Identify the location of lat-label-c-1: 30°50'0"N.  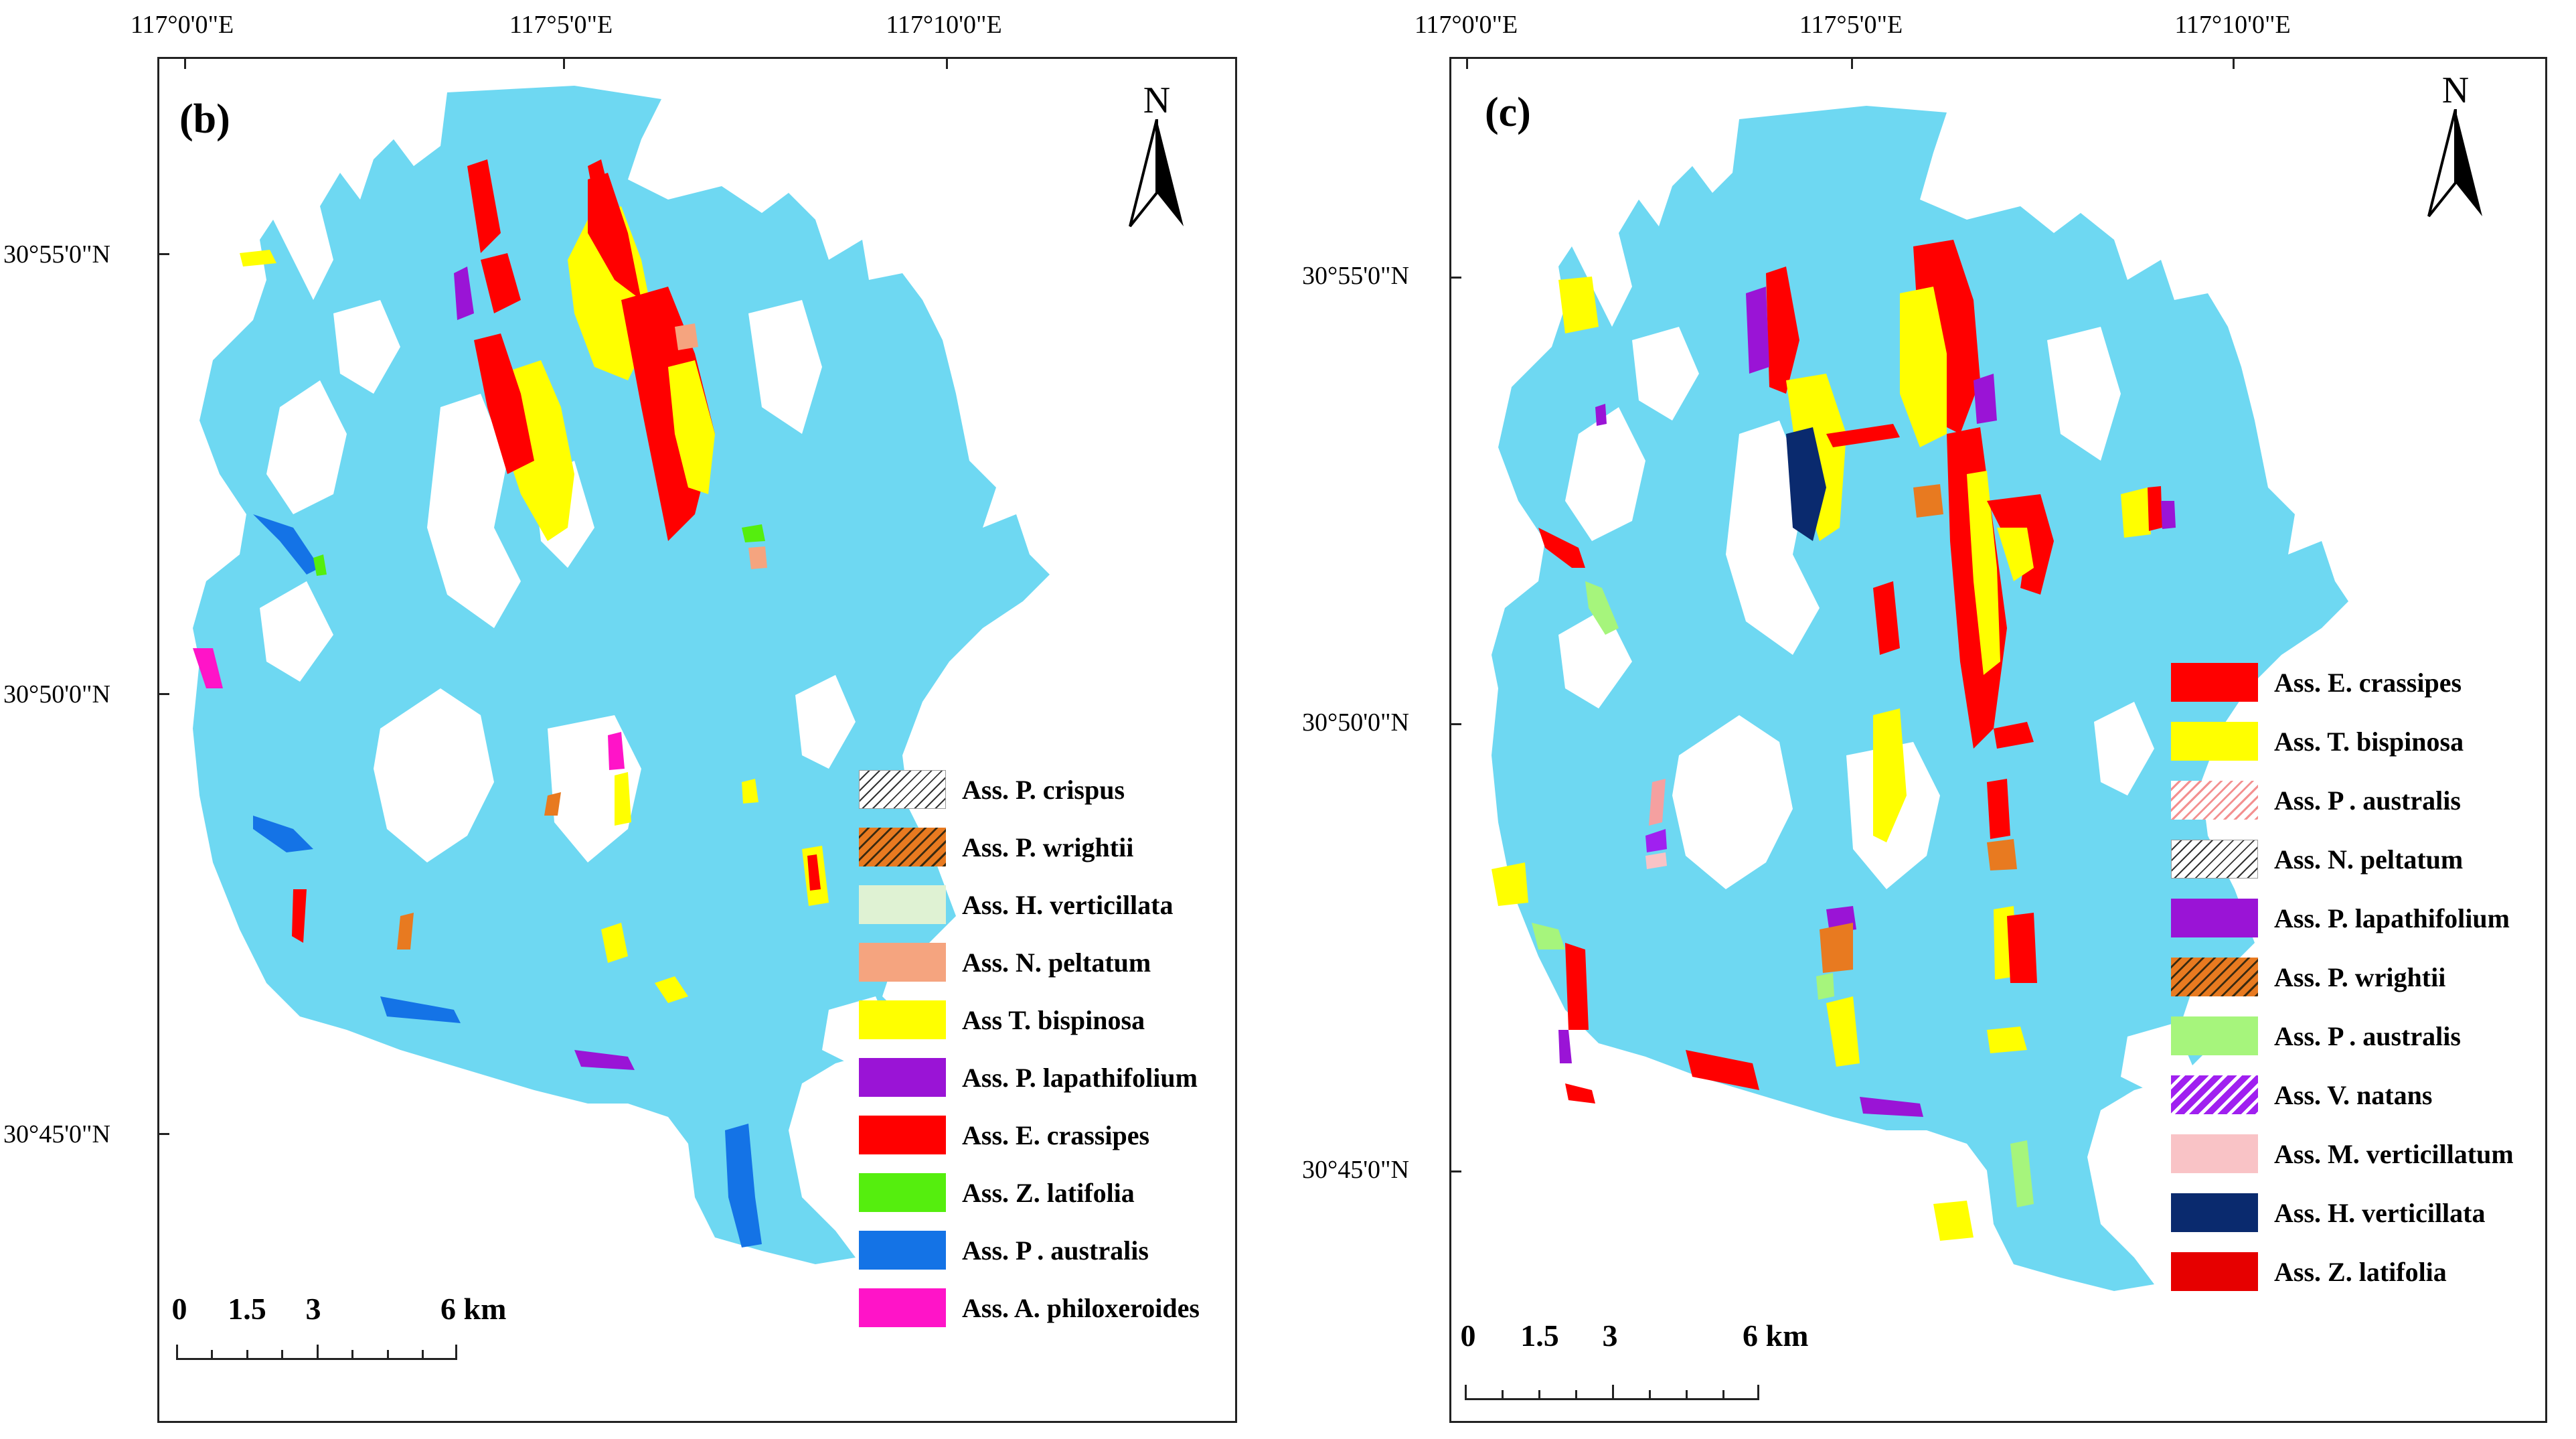
(1356, 722).